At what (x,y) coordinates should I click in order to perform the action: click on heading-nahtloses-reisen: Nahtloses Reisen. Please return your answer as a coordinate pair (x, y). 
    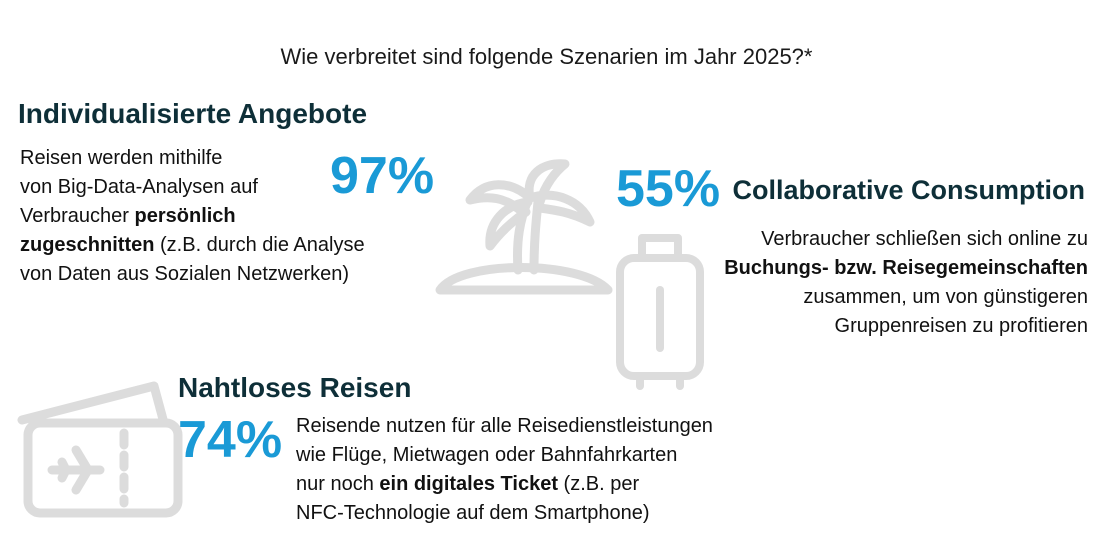
    Looking at the image, I should click on (295, 387).